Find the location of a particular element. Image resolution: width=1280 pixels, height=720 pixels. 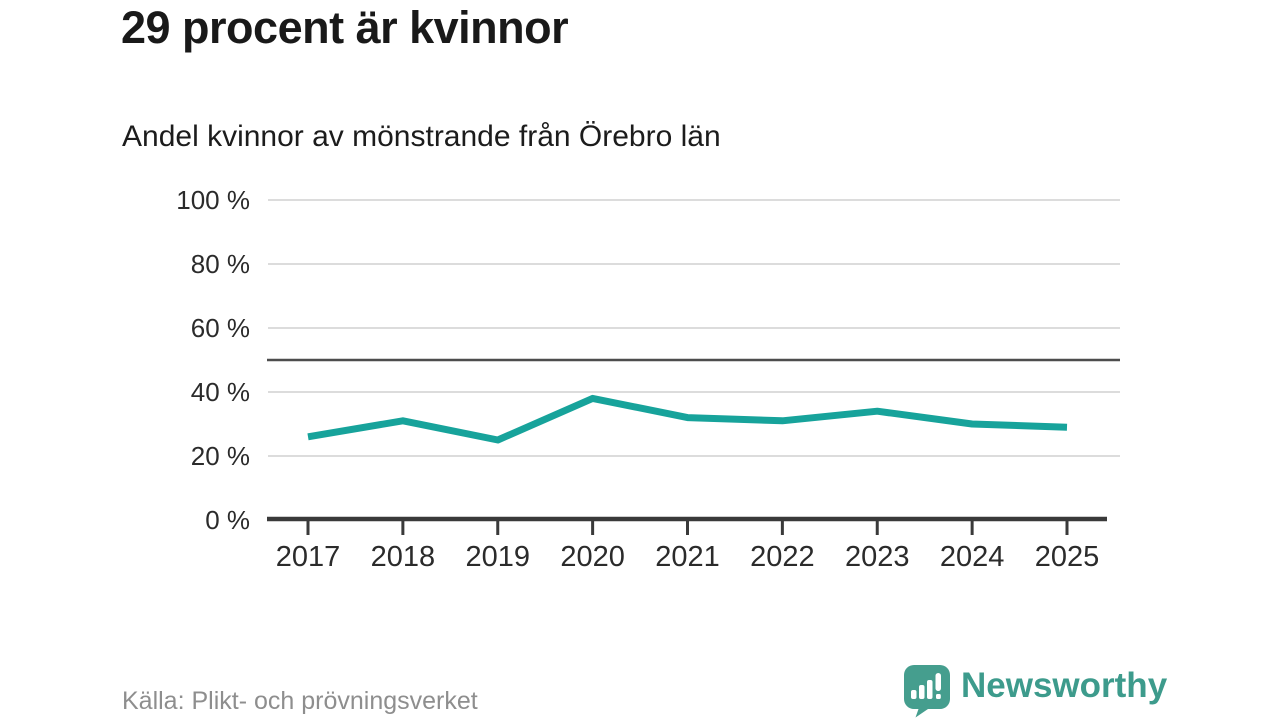

x-tick-label: 2022 is located at coordinates (782, 557).